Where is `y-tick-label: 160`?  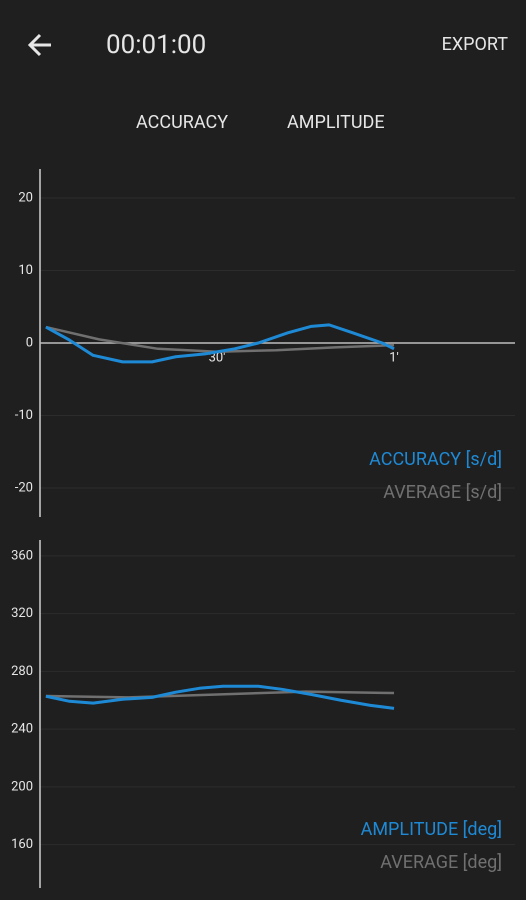
y-tick-label: 160 is located at coordinates (22, 844).